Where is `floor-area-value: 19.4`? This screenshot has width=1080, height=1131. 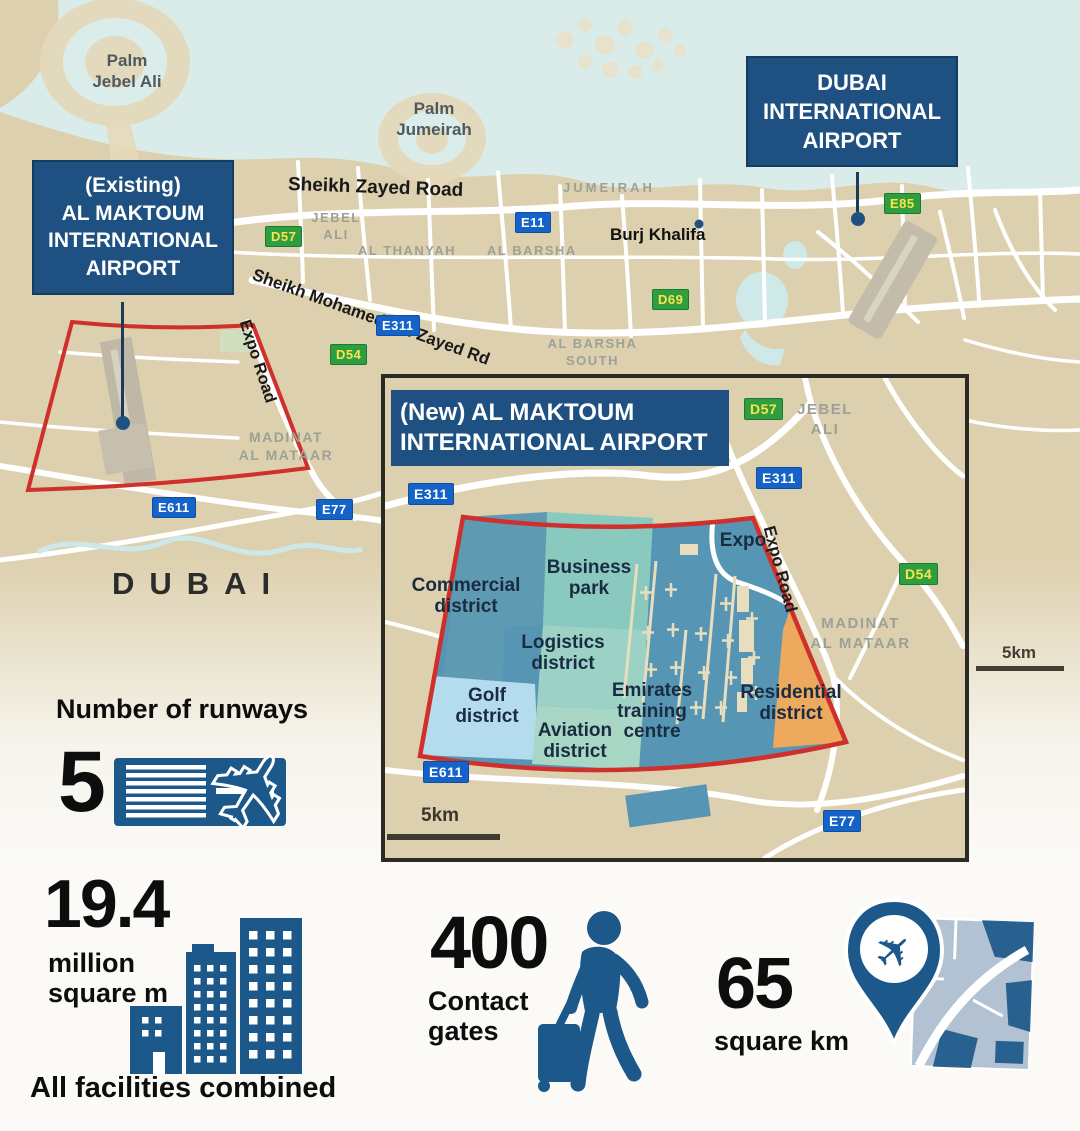 floor-area-value: 19.4 is located at coordinates (107, 904).